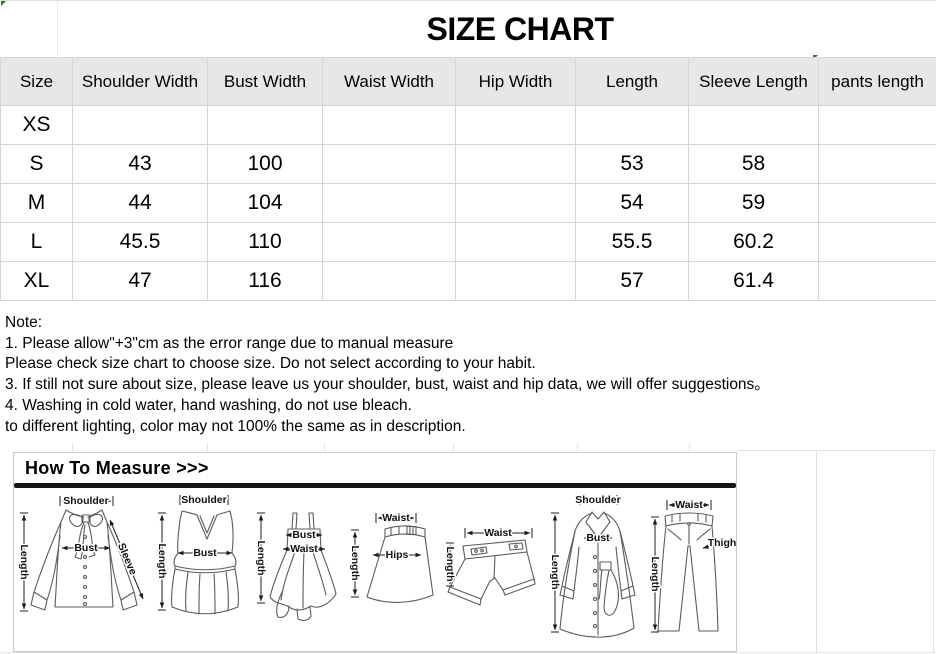 The image size is (936, 654). I want to click on garment-pants: Waist Length Thigh, so click(692, 565).